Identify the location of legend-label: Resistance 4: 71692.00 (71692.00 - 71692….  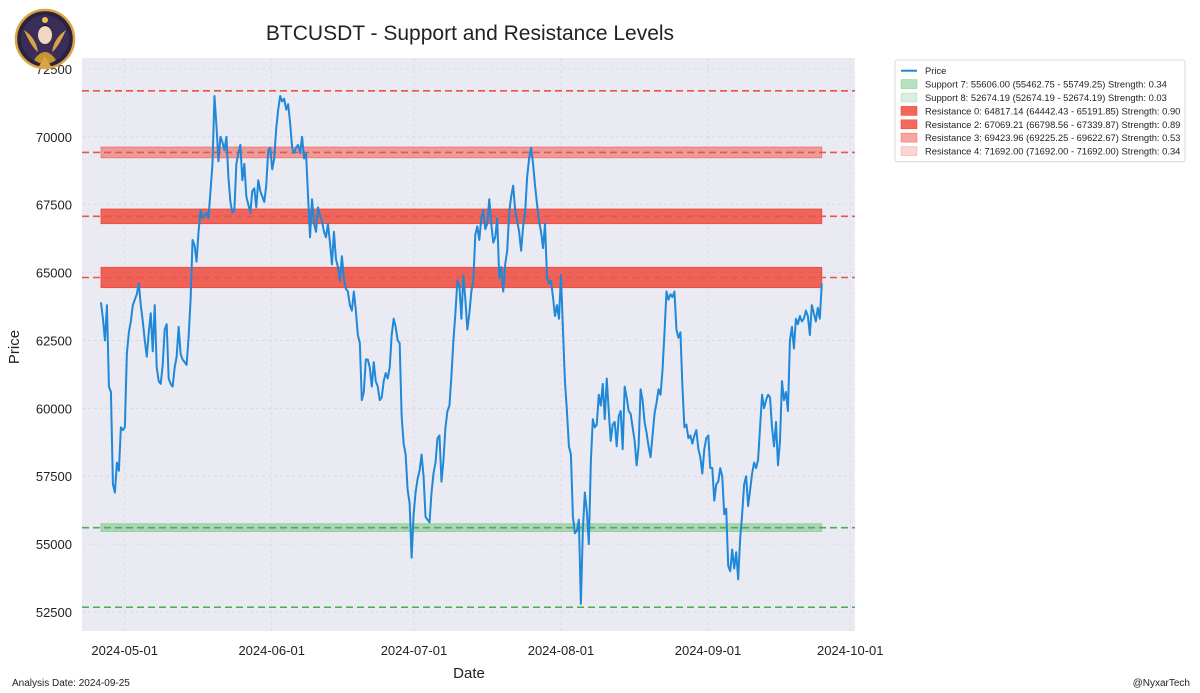
(1052, 151).